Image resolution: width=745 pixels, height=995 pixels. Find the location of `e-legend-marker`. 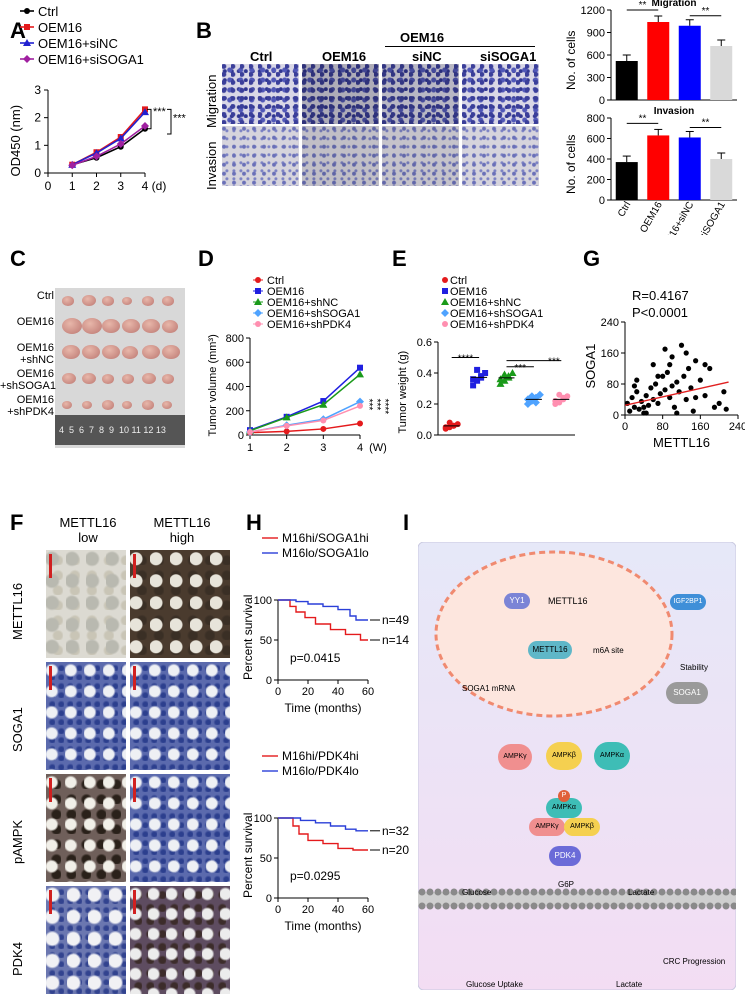

e-legend-marker is located at coordinates (445, 280).